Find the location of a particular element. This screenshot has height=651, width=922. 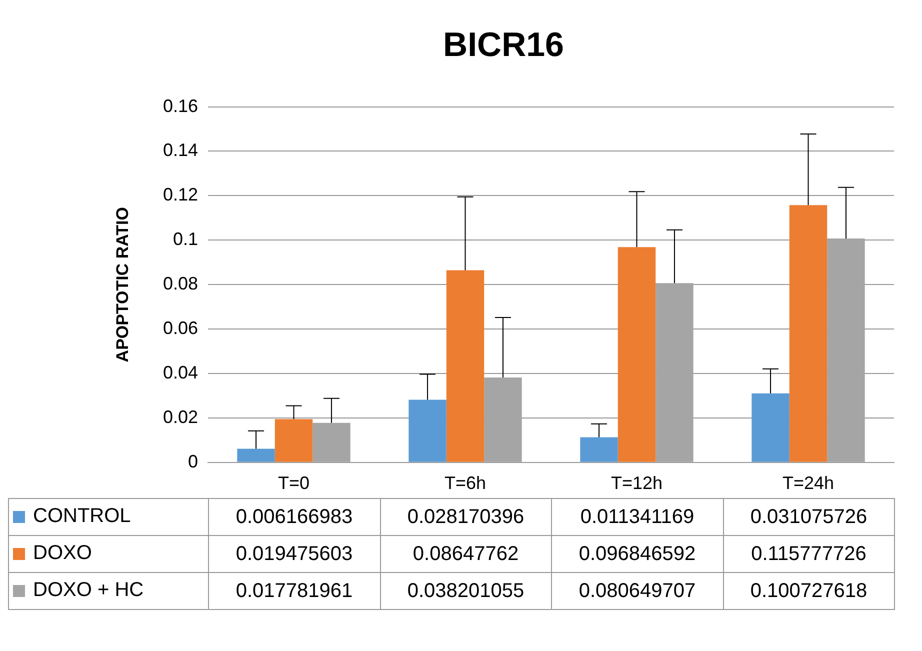

data-label: 0.031075726 is located at coordinates (808, 517).